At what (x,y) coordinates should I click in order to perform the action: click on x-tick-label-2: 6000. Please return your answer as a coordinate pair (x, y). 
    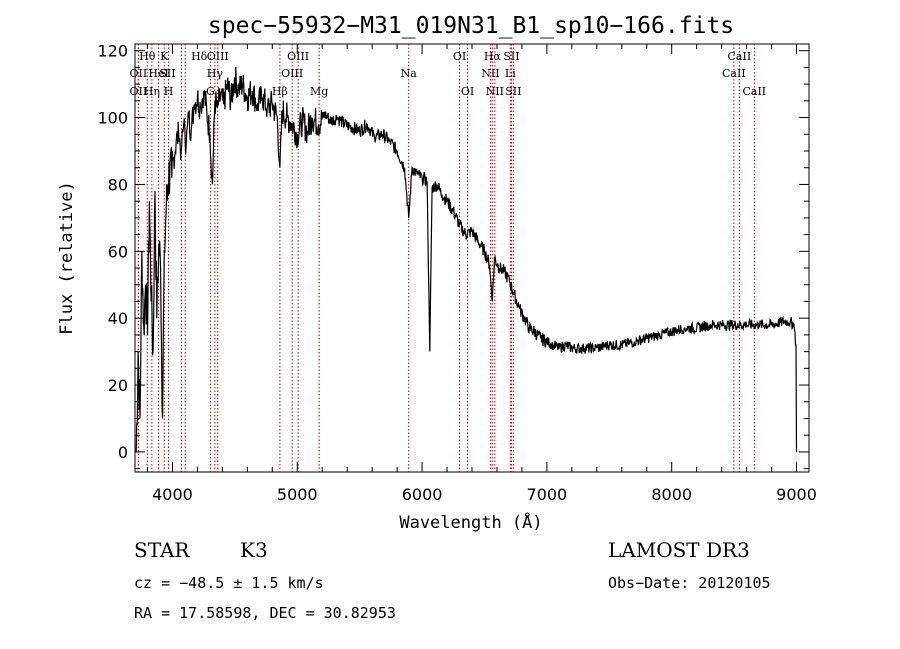
    Looking at the image, I should click on (422, 494).